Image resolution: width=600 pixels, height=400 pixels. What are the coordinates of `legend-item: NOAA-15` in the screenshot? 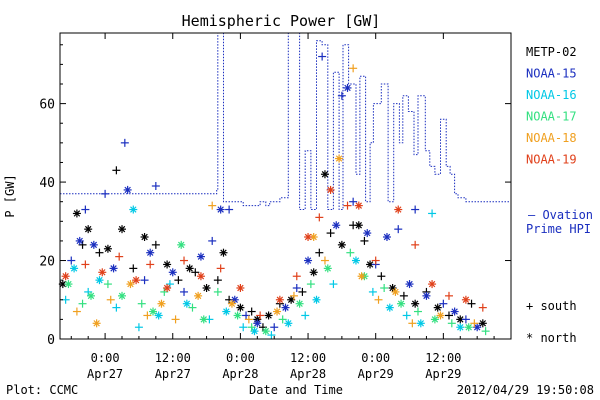 It's located at (551, 74).